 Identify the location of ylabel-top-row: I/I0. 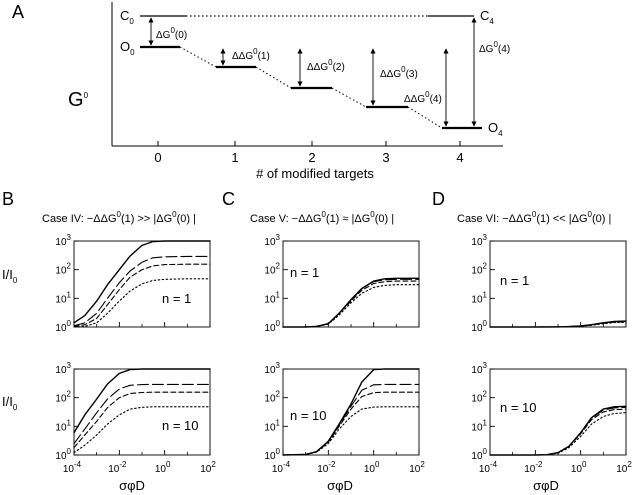
(10, 276).